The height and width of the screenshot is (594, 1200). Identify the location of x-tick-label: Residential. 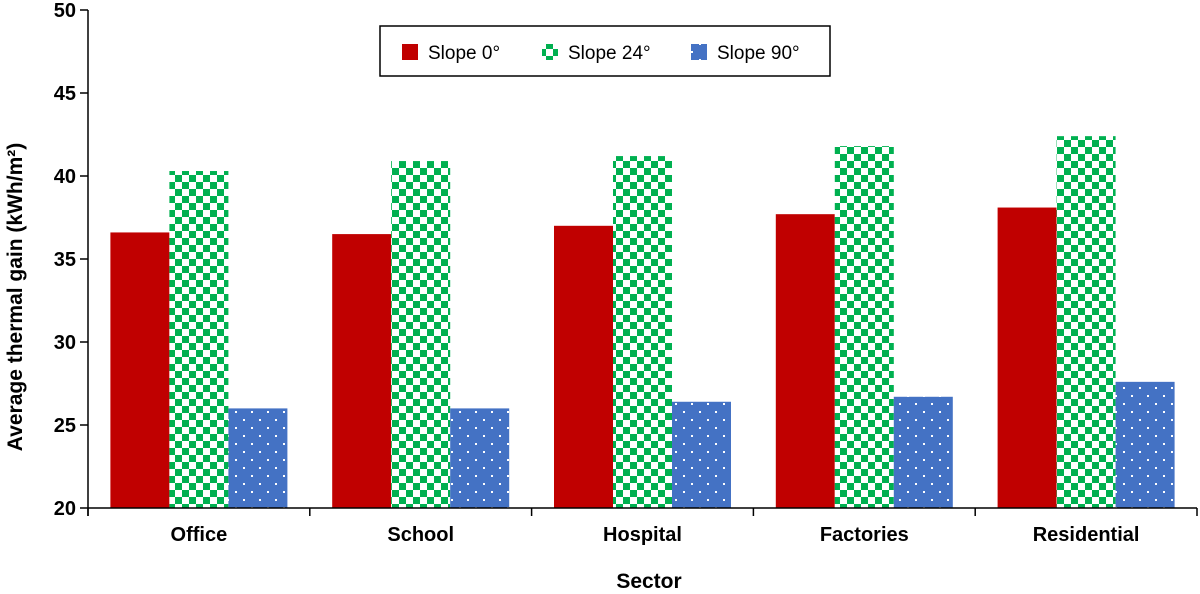
(1086, 535).